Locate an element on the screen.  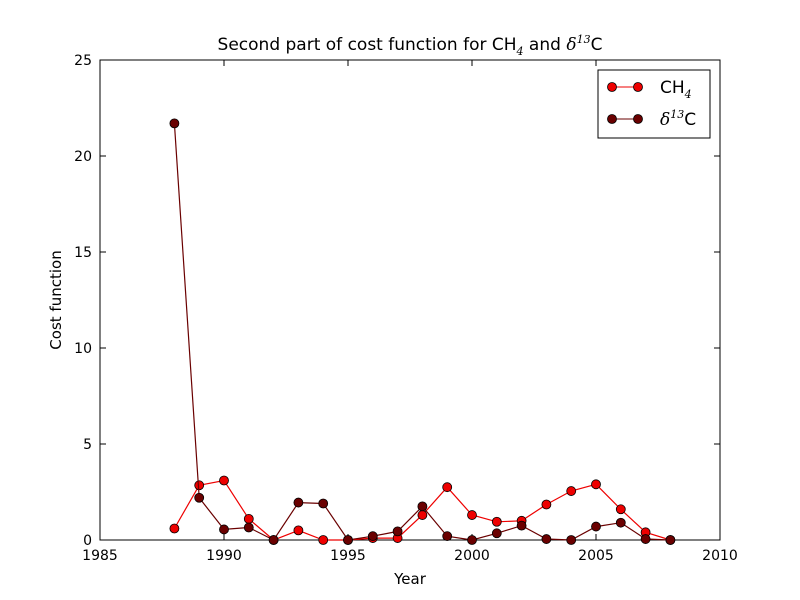
y-tick-label: 10 is located at coordinates (83, 349).